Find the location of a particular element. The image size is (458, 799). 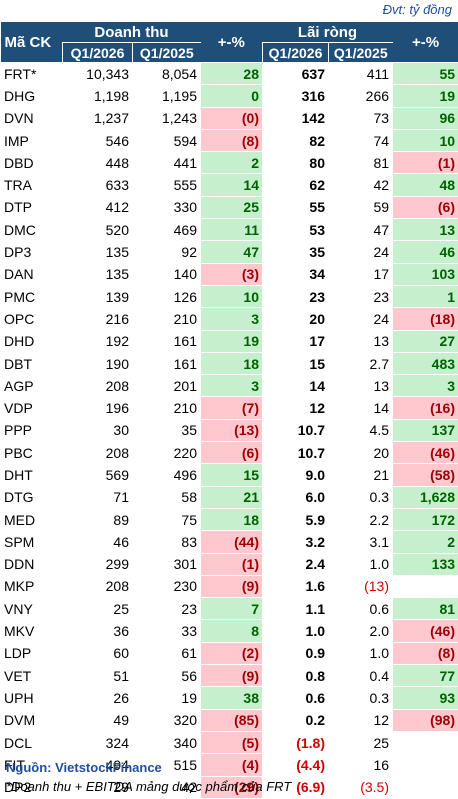

code: DHG is located at coordinates (32, 96).